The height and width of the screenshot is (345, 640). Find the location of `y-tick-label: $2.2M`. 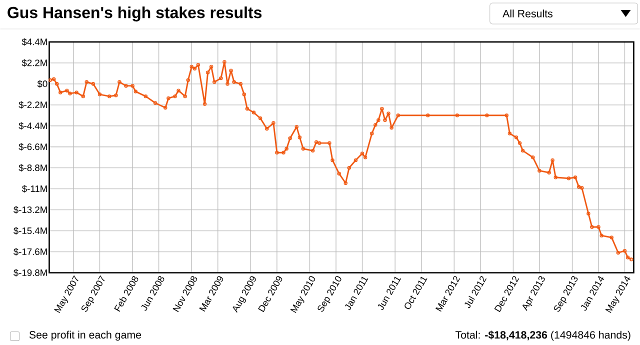

y-tick-label: $2.2M is located at coordinates (34, 63).